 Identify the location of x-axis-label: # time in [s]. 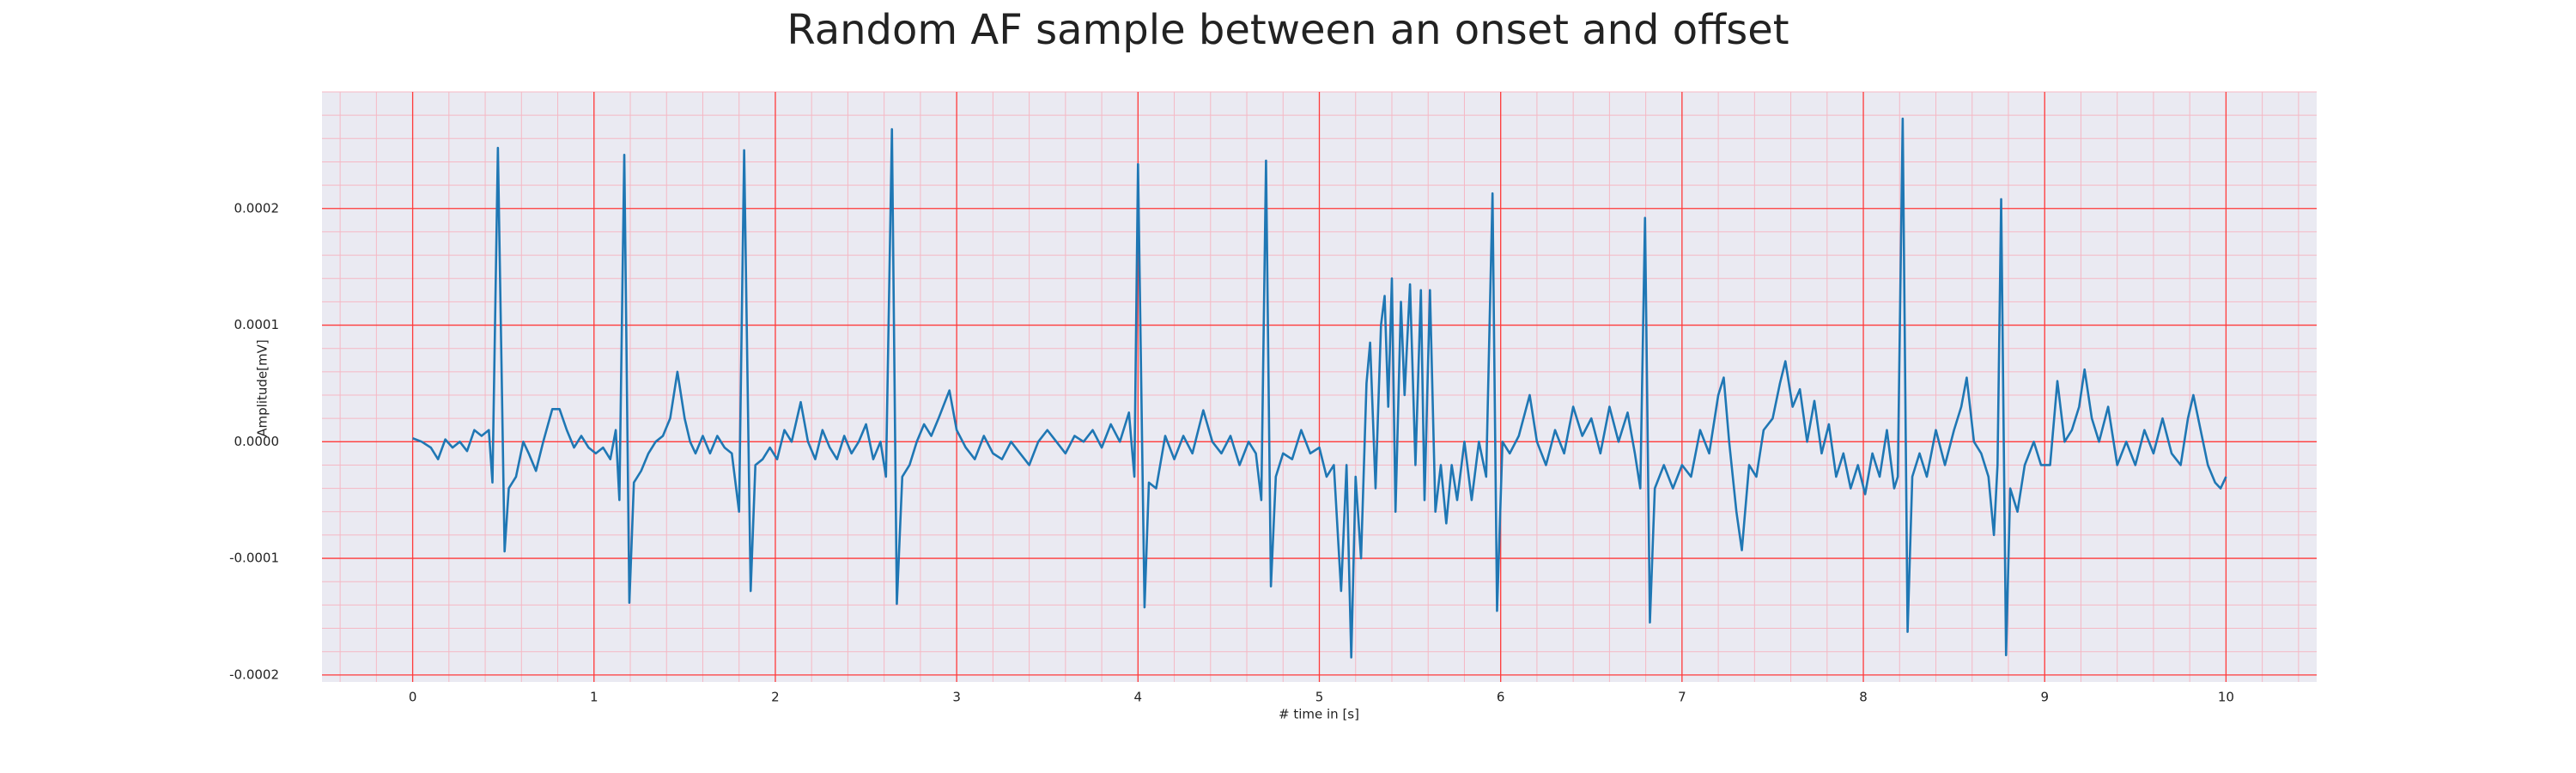
(1319, 714).